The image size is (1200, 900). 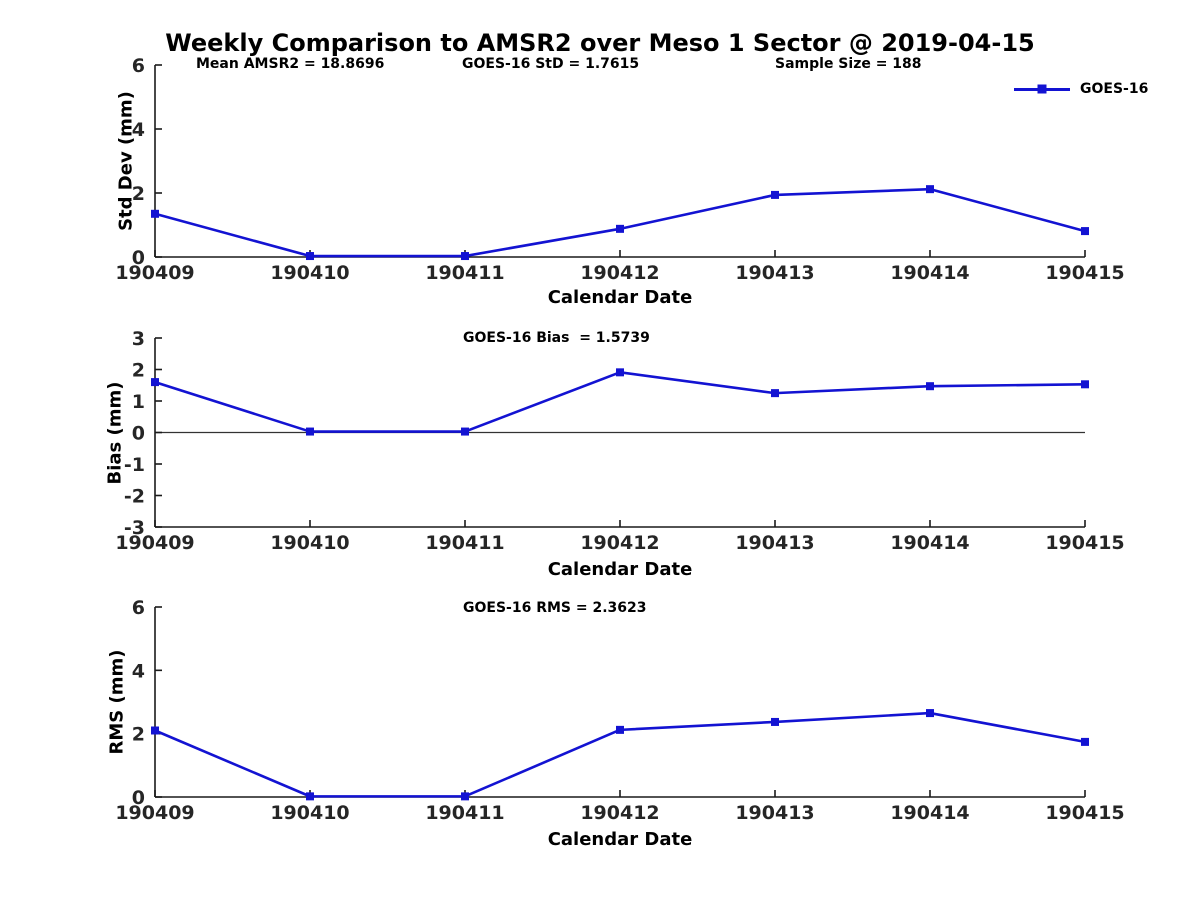 I want to click on xlabel-bias: Calendar Date, so click(x=620, y=569).